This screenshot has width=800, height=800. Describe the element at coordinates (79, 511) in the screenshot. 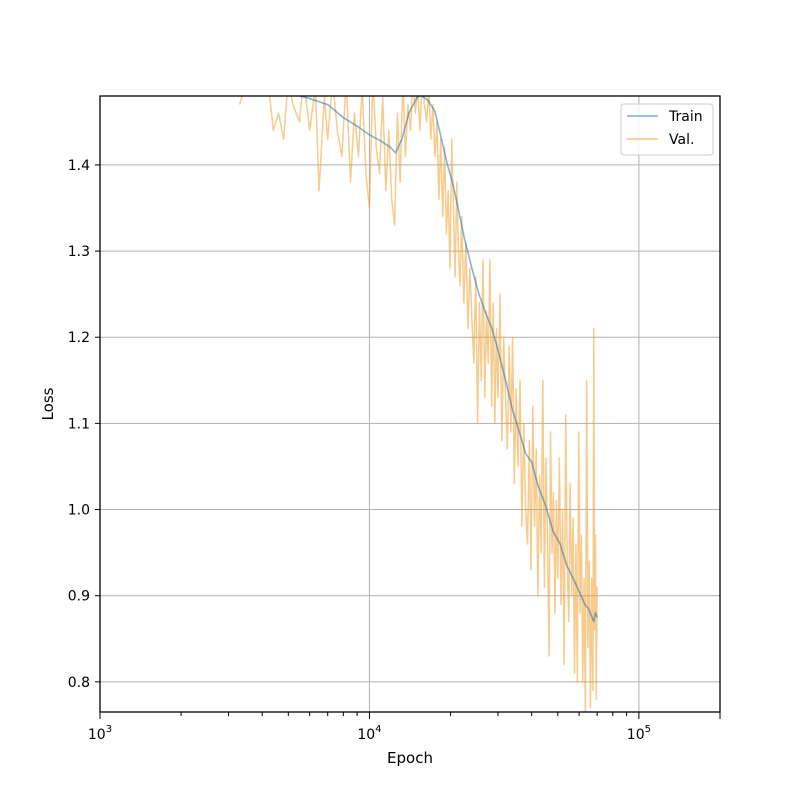

I see `y-tick-label: 1.0` at that location.